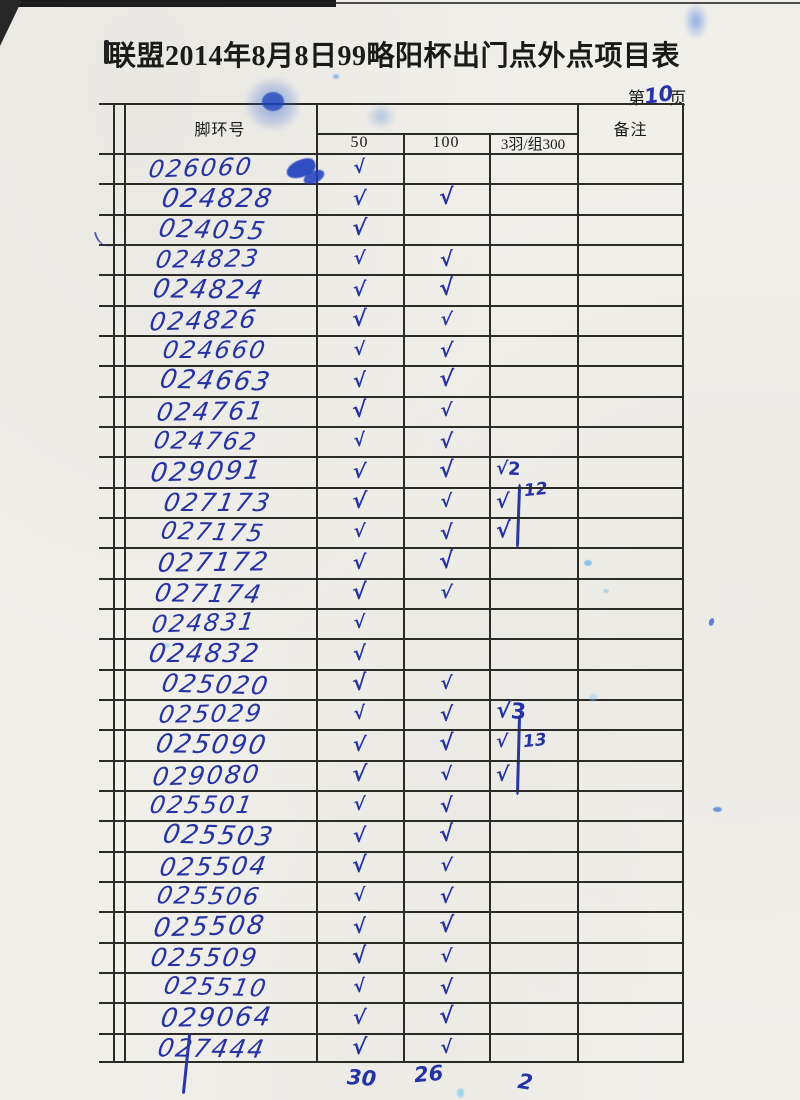 The width and height of the screenshot is (800, 1100). Describe the element at coordinates (217, 502) in the screenshot. I see `ring-number: 027173` at that location.